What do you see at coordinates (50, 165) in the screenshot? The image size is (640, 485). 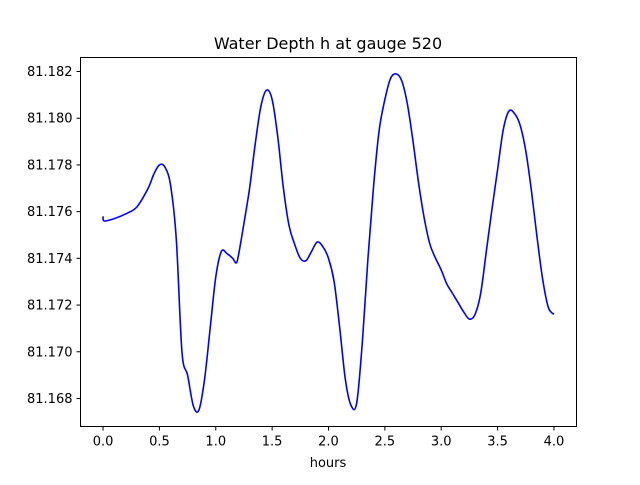 I see `y-tick-label: 81.178` at bounding box center [50, 165].